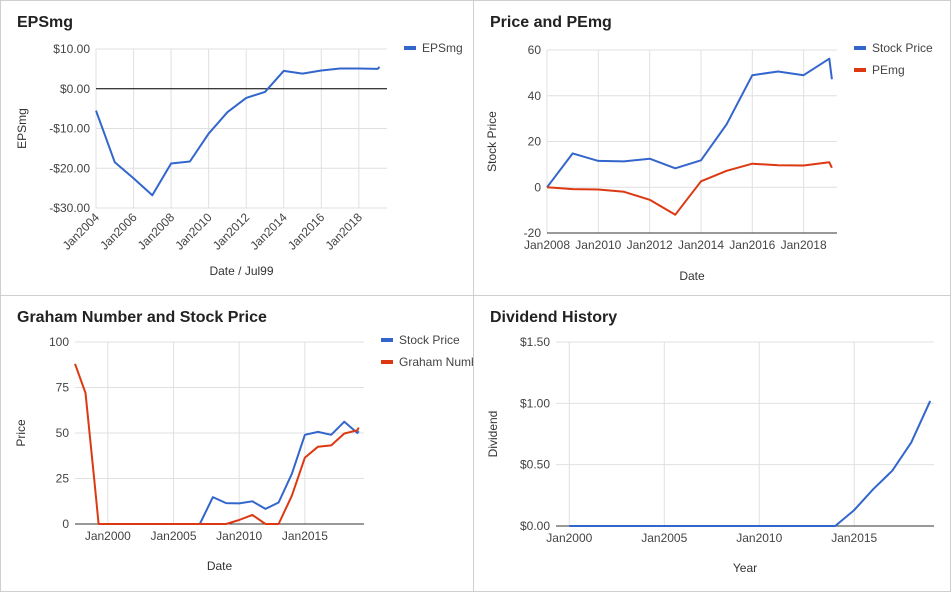 The image size is (951, 592). I want to click on graham-y-tick-label: 100, so click(59, 342).